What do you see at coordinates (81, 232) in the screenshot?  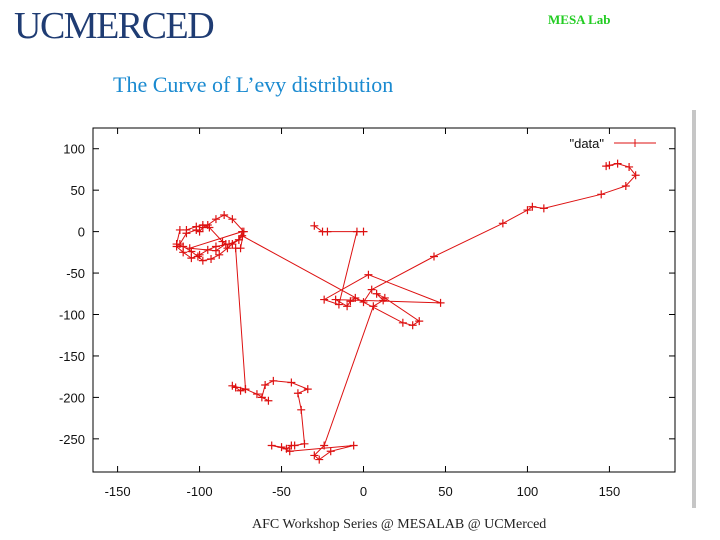 I see `y-tick-label: 0` at bounding box center [81, 232].